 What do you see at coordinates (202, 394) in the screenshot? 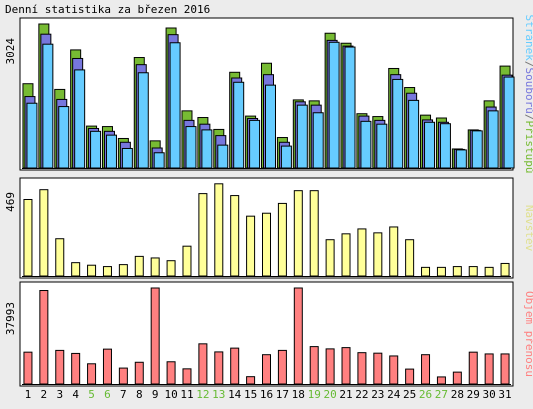
I see `day-label-12: 12` at bounding box center [202, 394].